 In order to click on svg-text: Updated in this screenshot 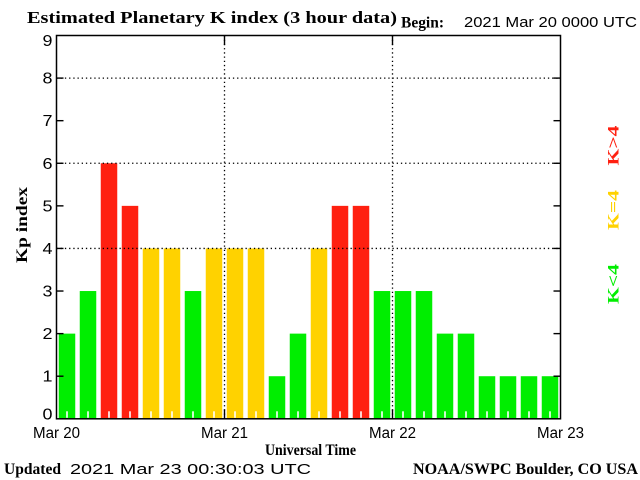, I will do `click(32, 469)`.